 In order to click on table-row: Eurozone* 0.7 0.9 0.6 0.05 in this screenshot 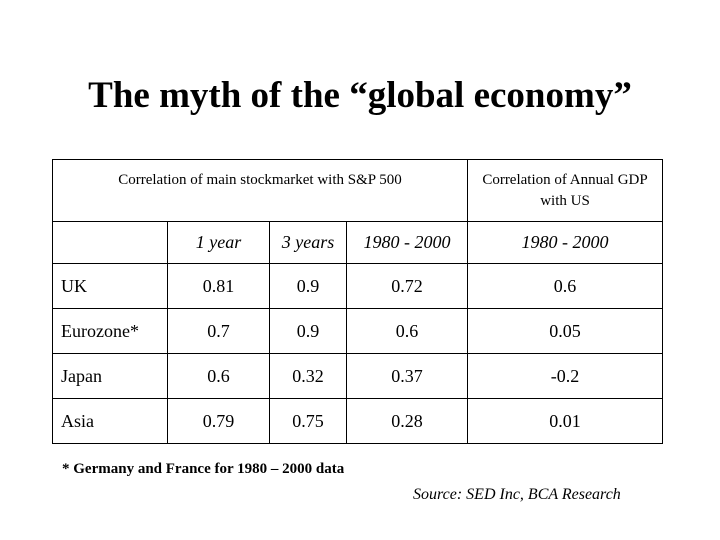, I will do `click(358, 331)`.